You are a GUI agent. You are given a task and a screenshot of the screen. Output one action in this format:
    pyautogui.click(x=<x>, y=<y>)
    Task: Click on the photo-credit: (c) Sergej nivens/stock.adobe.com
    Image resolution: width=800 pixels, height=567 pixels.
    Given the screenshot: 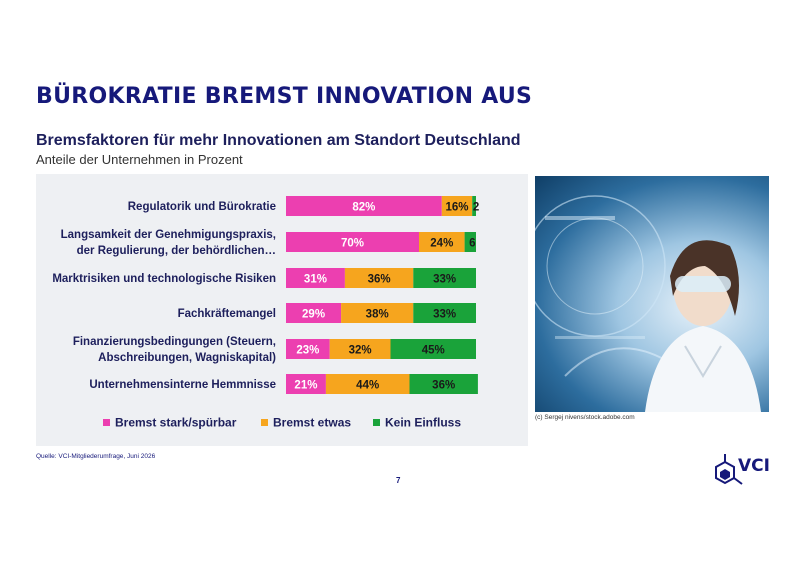 What is the action you would take?
    pyautogui.click(x=585, y=417)
    